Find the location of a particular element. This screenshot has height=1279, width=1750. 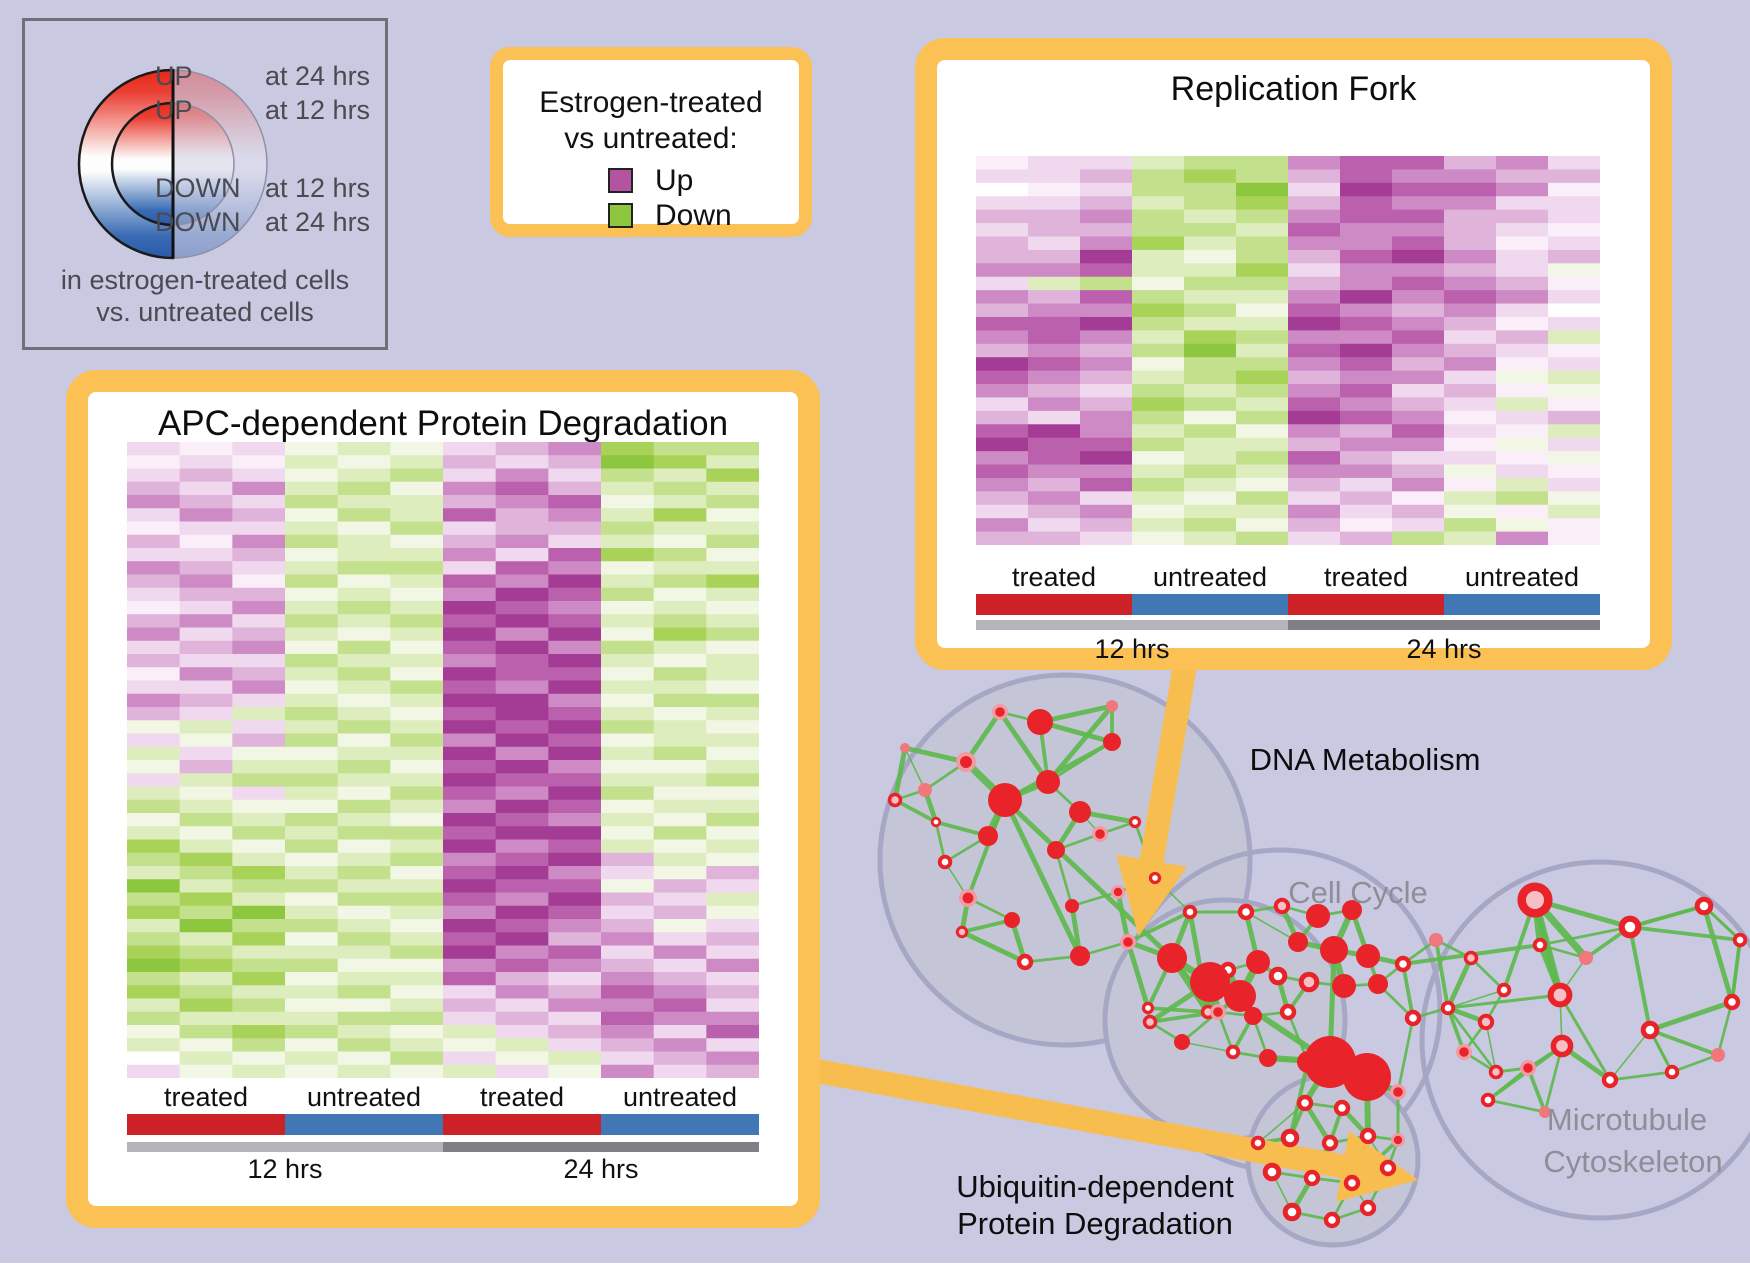

apc-12hrs-label: 12 hrs is located at coordinates (285, 1169).